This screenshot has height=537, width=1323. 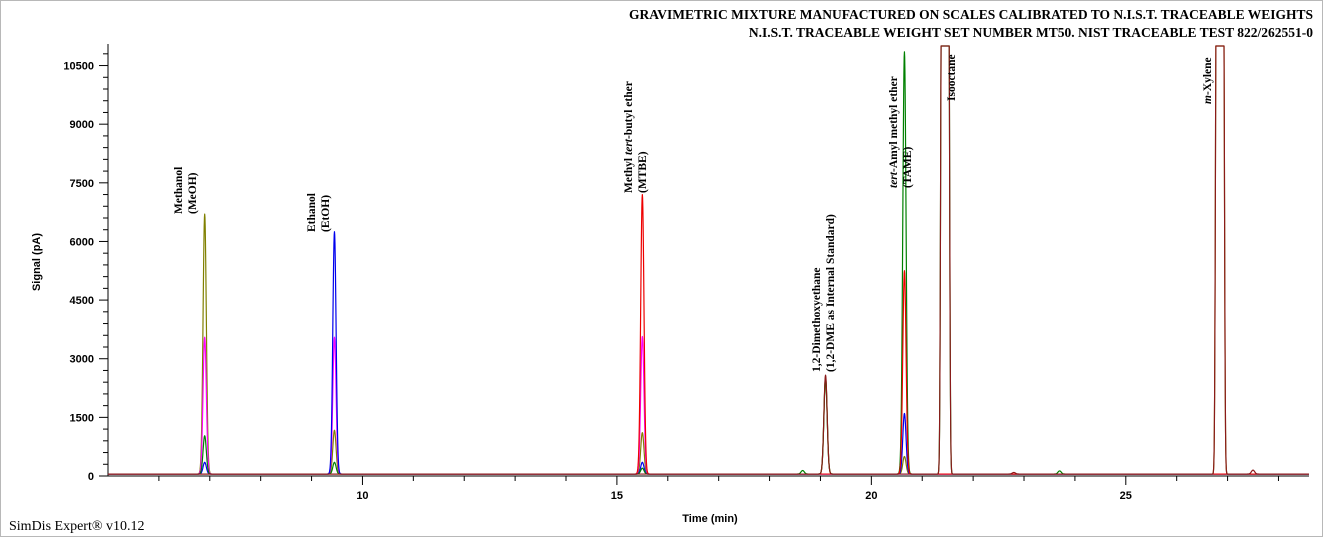 What do you see at coordinates (82, 418) in the screenshot?
I see `y-tick-label: 1500` at bounding box center [82, 418].